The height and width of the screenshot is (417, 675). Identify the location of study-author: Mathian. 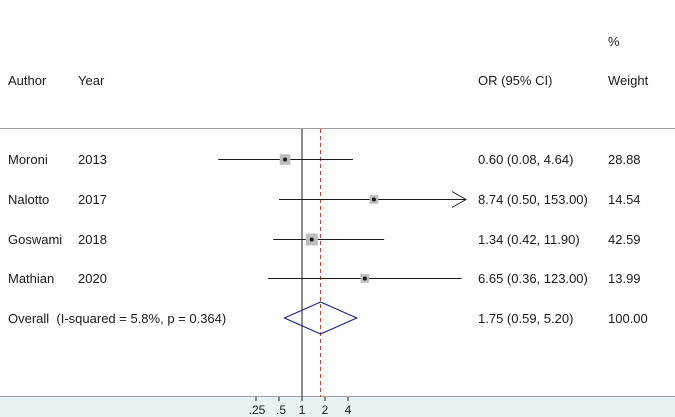
(31, 278).